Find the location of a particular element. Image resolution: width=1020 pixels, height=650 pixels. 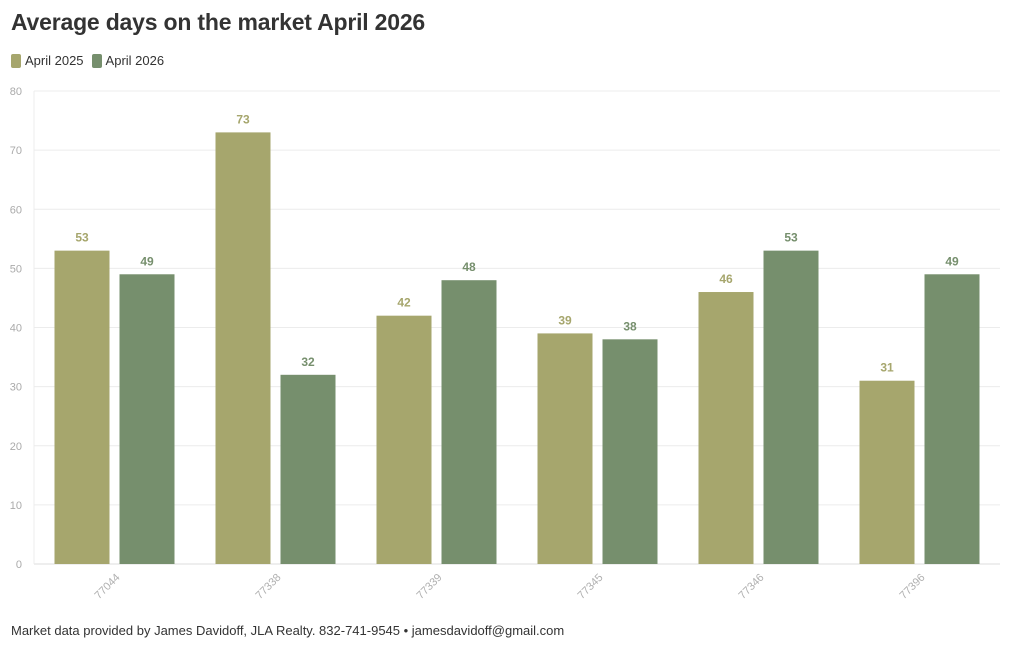

y-tick-label: 50 is located at coordinates (16, 269).